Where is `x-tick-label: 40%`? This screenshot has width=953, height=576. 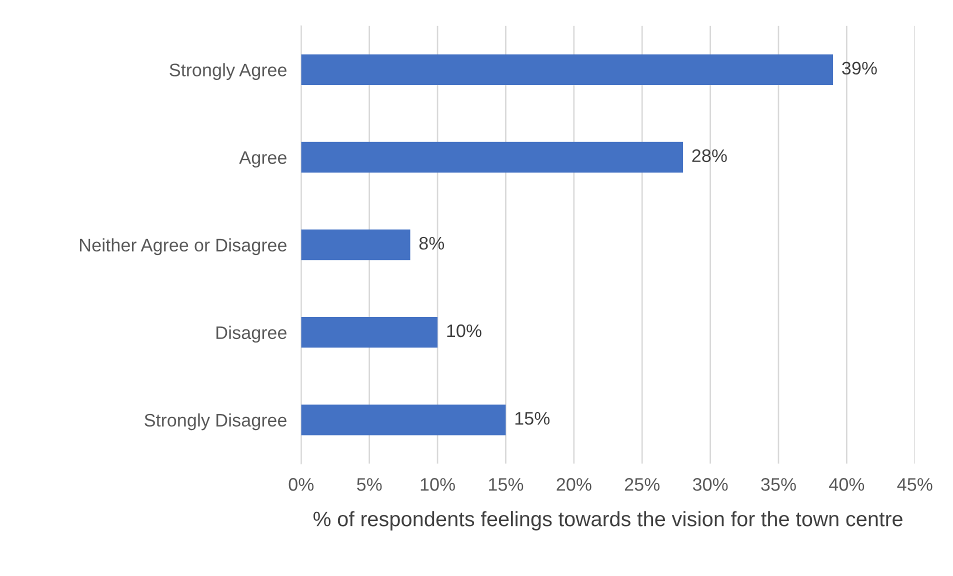
x-tick-label: 40% is located at coordinates (846, 484).